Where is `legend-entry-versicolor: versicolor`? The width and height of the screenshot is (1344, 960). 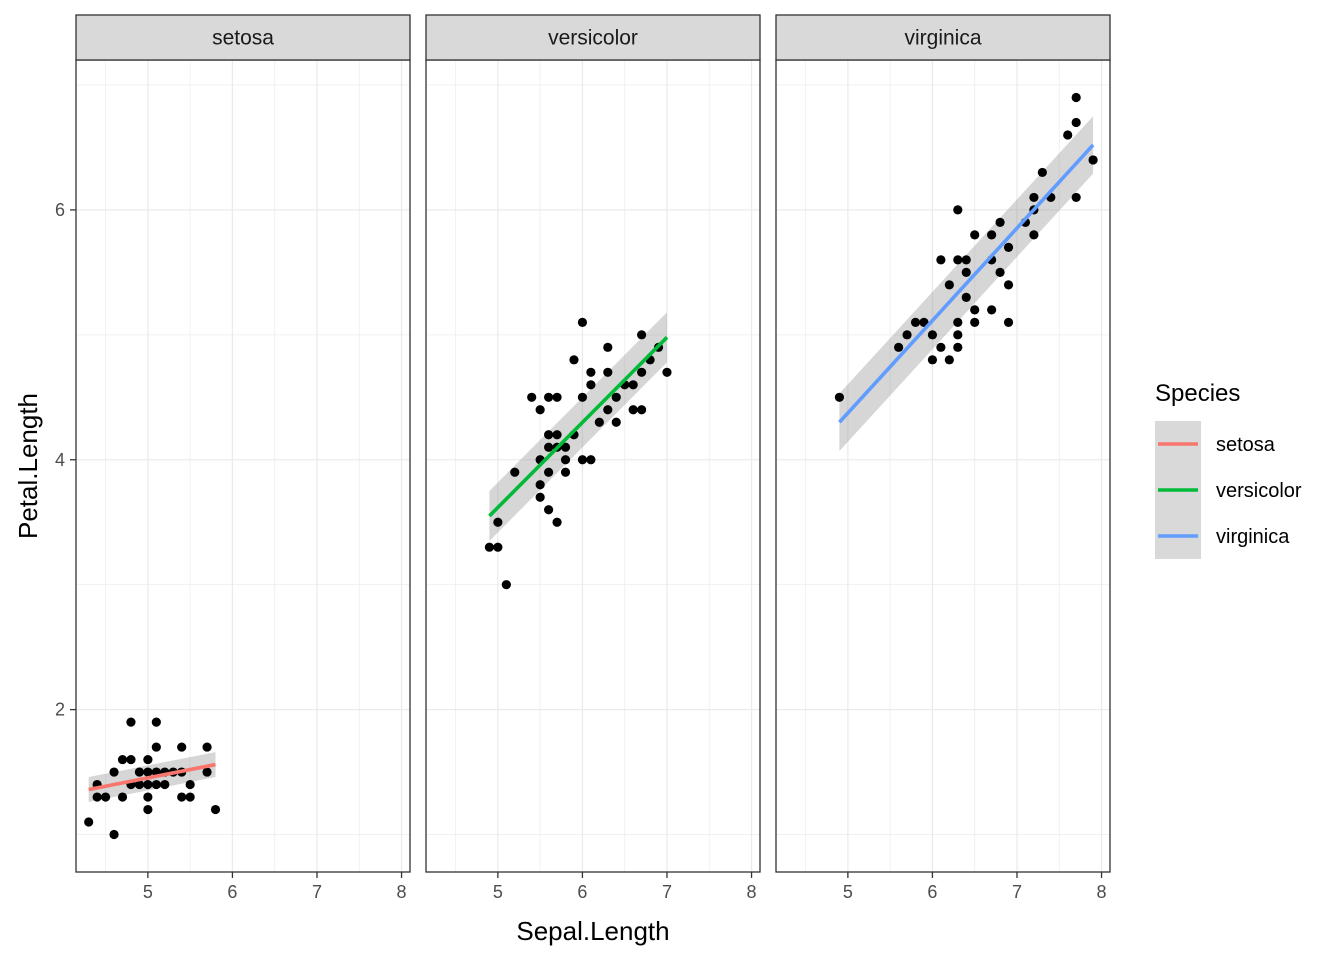
legend-entry-versicolor: versicolor is located at coordinates (1228, 490).